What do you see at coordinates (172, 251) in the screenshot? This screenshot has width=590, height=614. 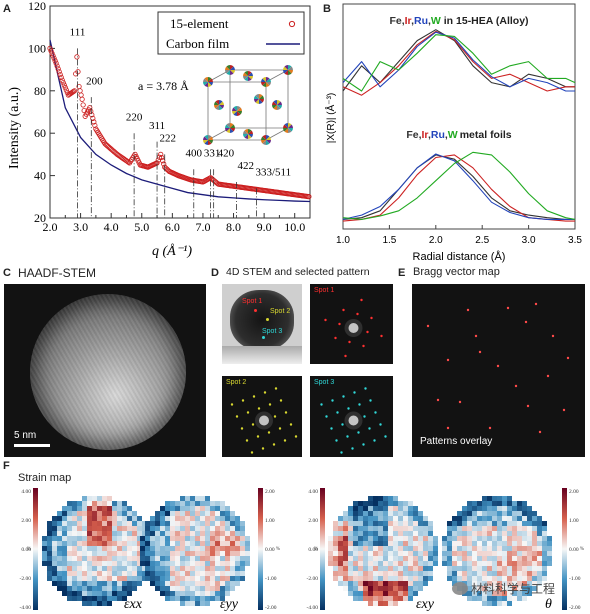 I see `x-axis-label: q (Å⁻¹)` at bounding box center [172, 251].